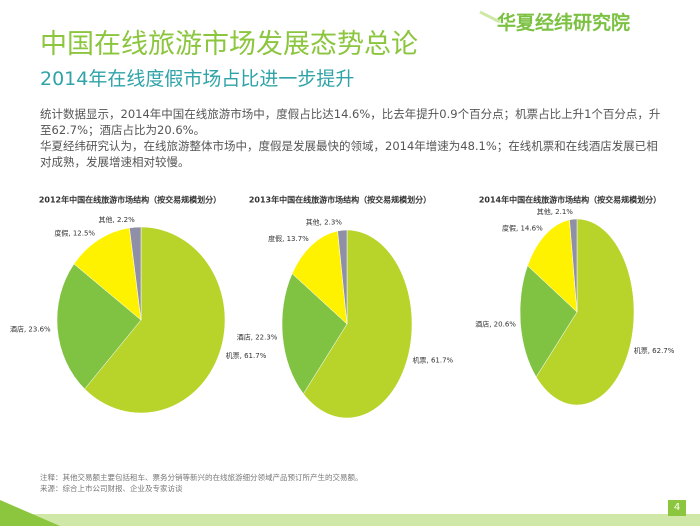  Describe the element at coordinates (555, 211) in the screenshot. I see `data-label: 其他, 2.1%` at that location.